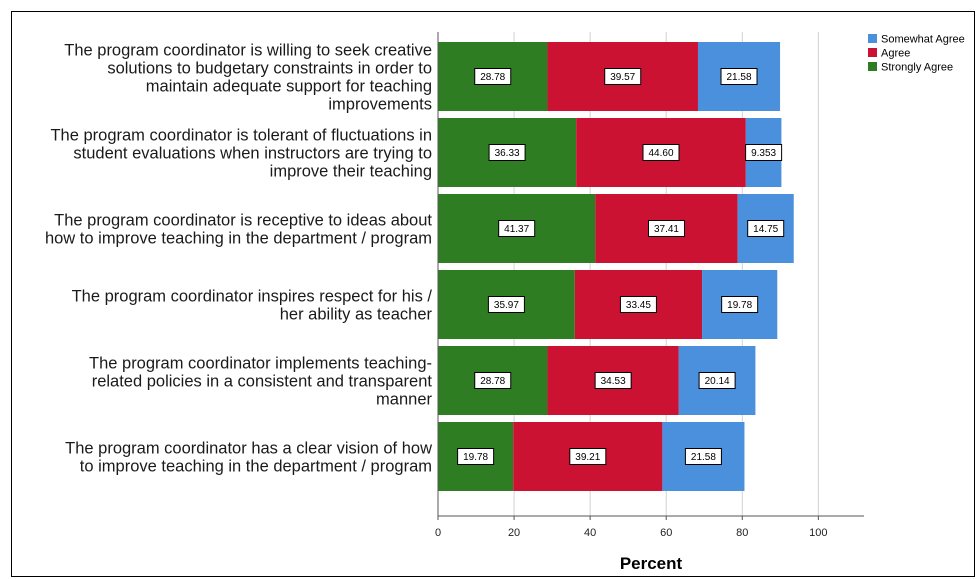  I want to click on data-label-strongly-agree-6: 19.78, so click(475, 457).